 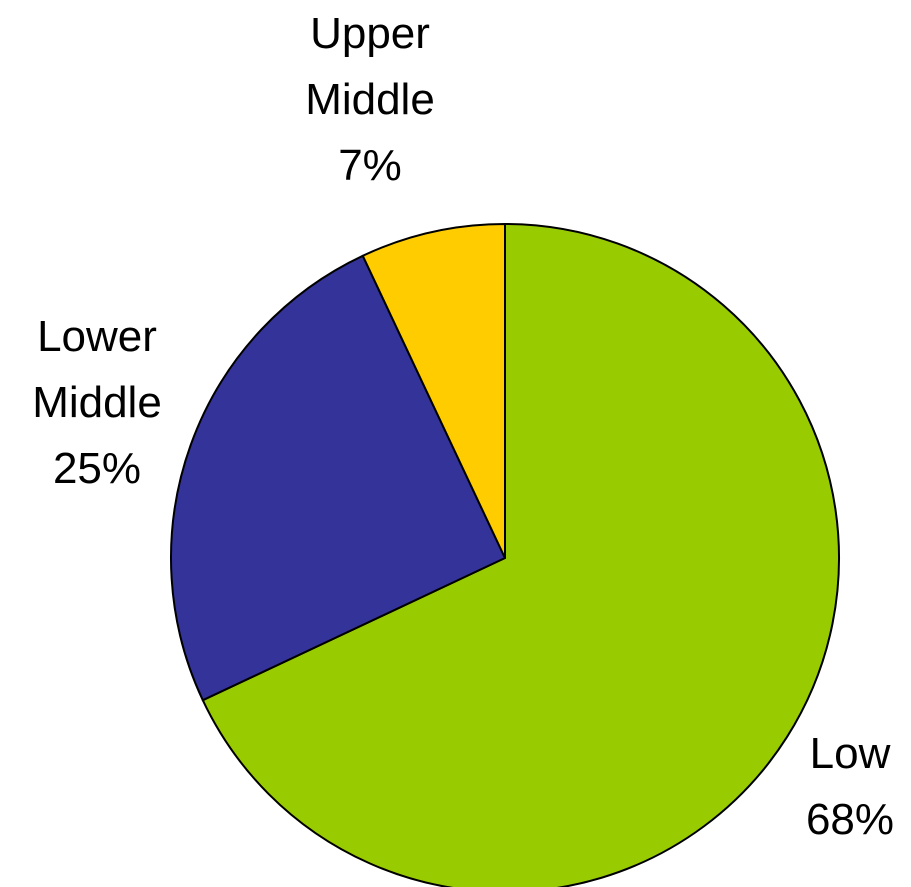 I want to click on pie-label-line: Upper, so click(x=370, y=33).